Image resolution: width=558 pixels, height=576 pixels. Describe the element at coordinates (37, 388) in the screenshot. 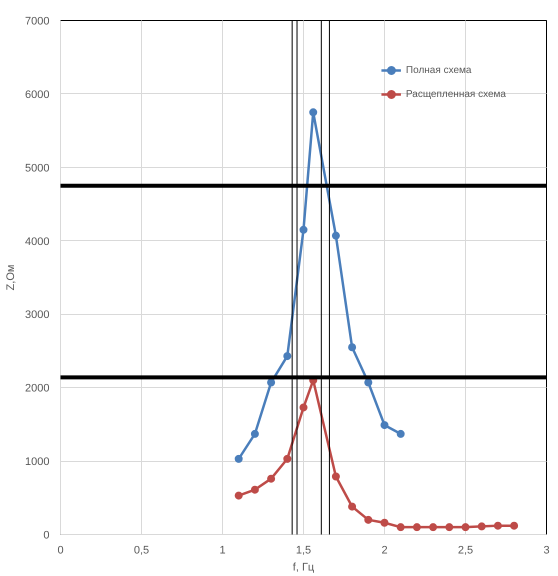

I see `y-tick-label: 2000` at that location.